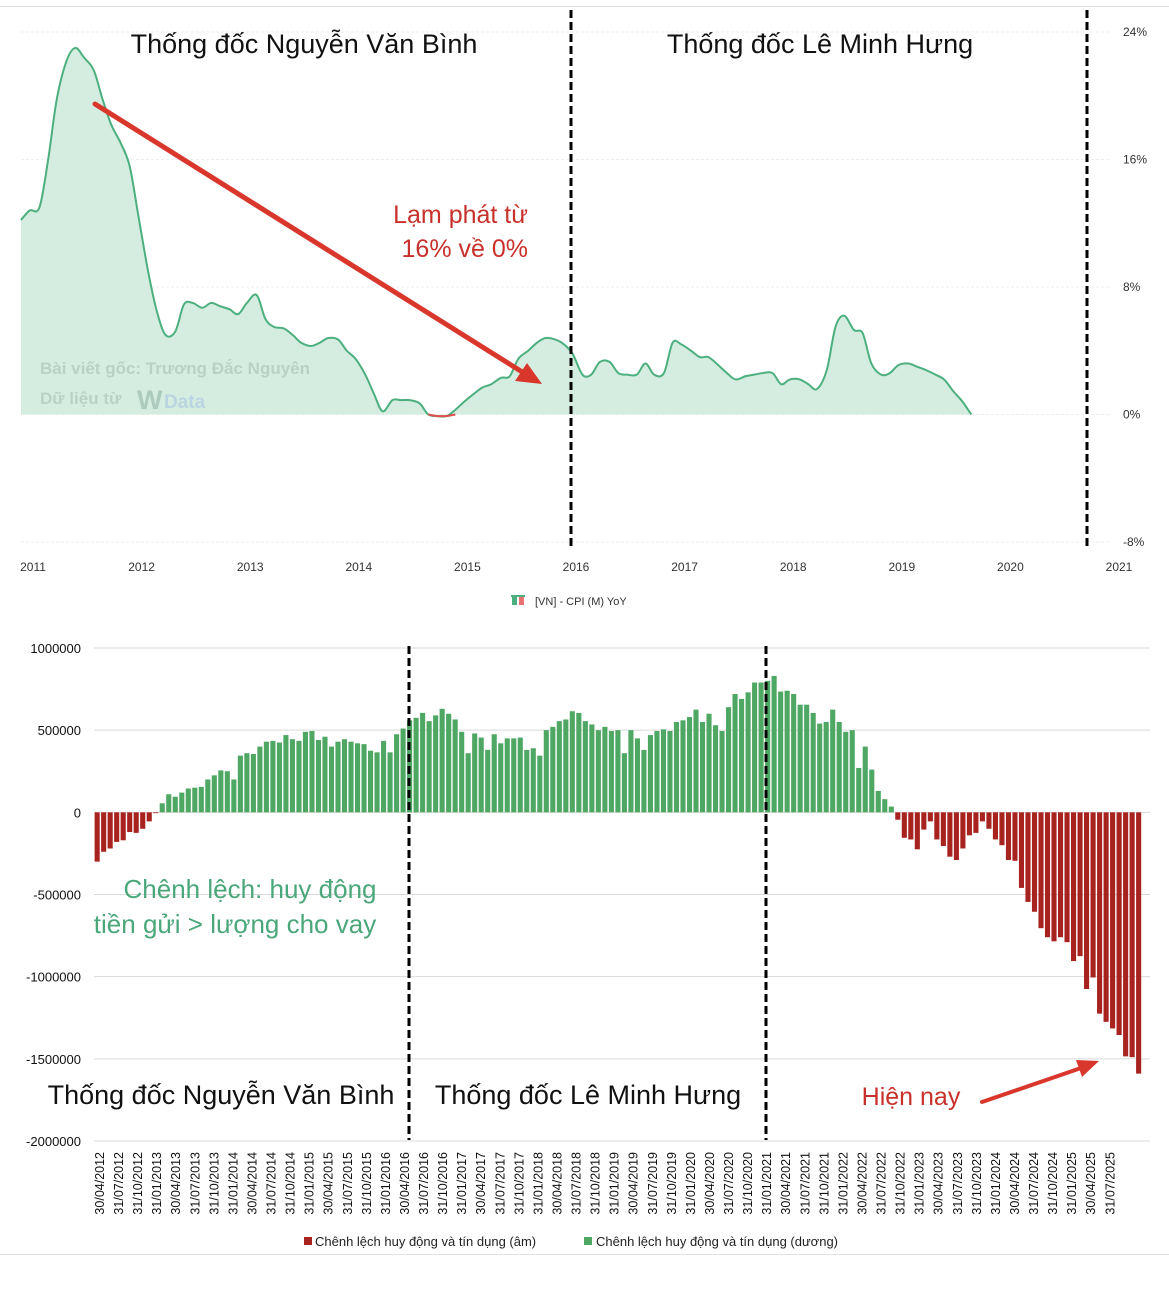 The image size is (1169, 1296). I want to click on watermark-source: Dữ liệu từ, so click(81, 398).